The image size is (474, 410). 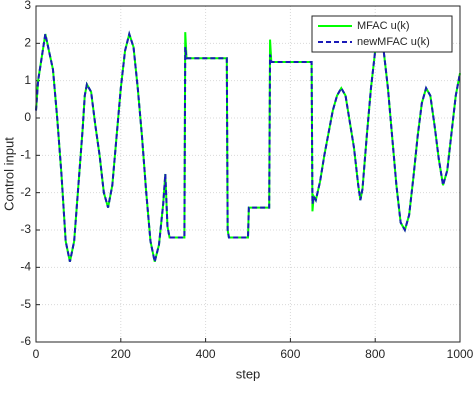 I want to click on x-tick-label: 0, so click(x=36, y=354).